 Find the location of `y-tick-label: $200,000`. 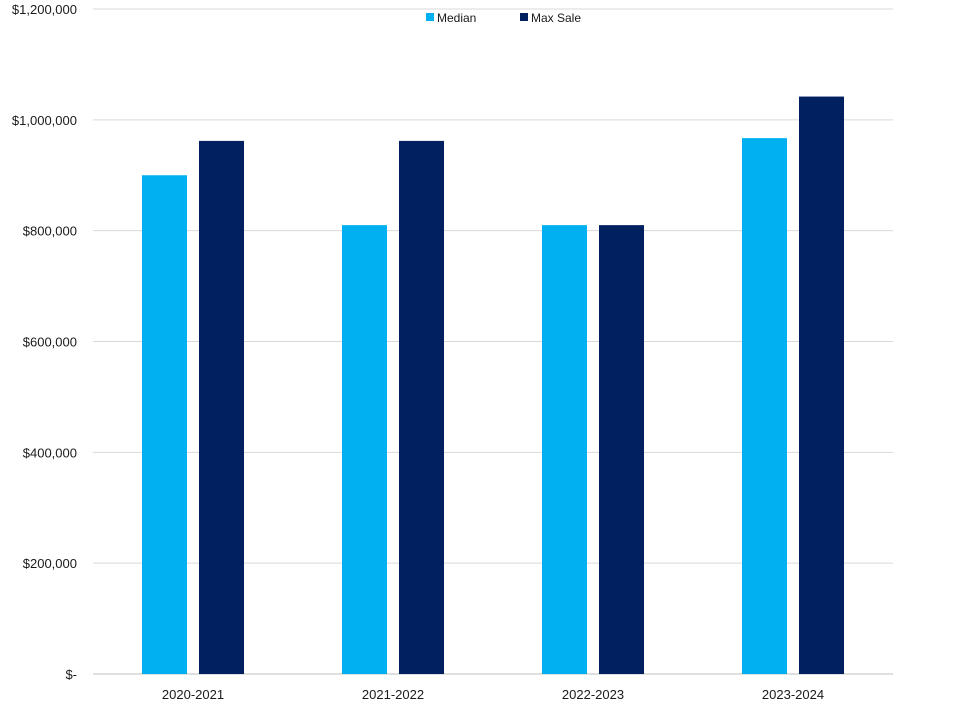

y-tick-label: $200,000 is located at coordinates (50, 563).